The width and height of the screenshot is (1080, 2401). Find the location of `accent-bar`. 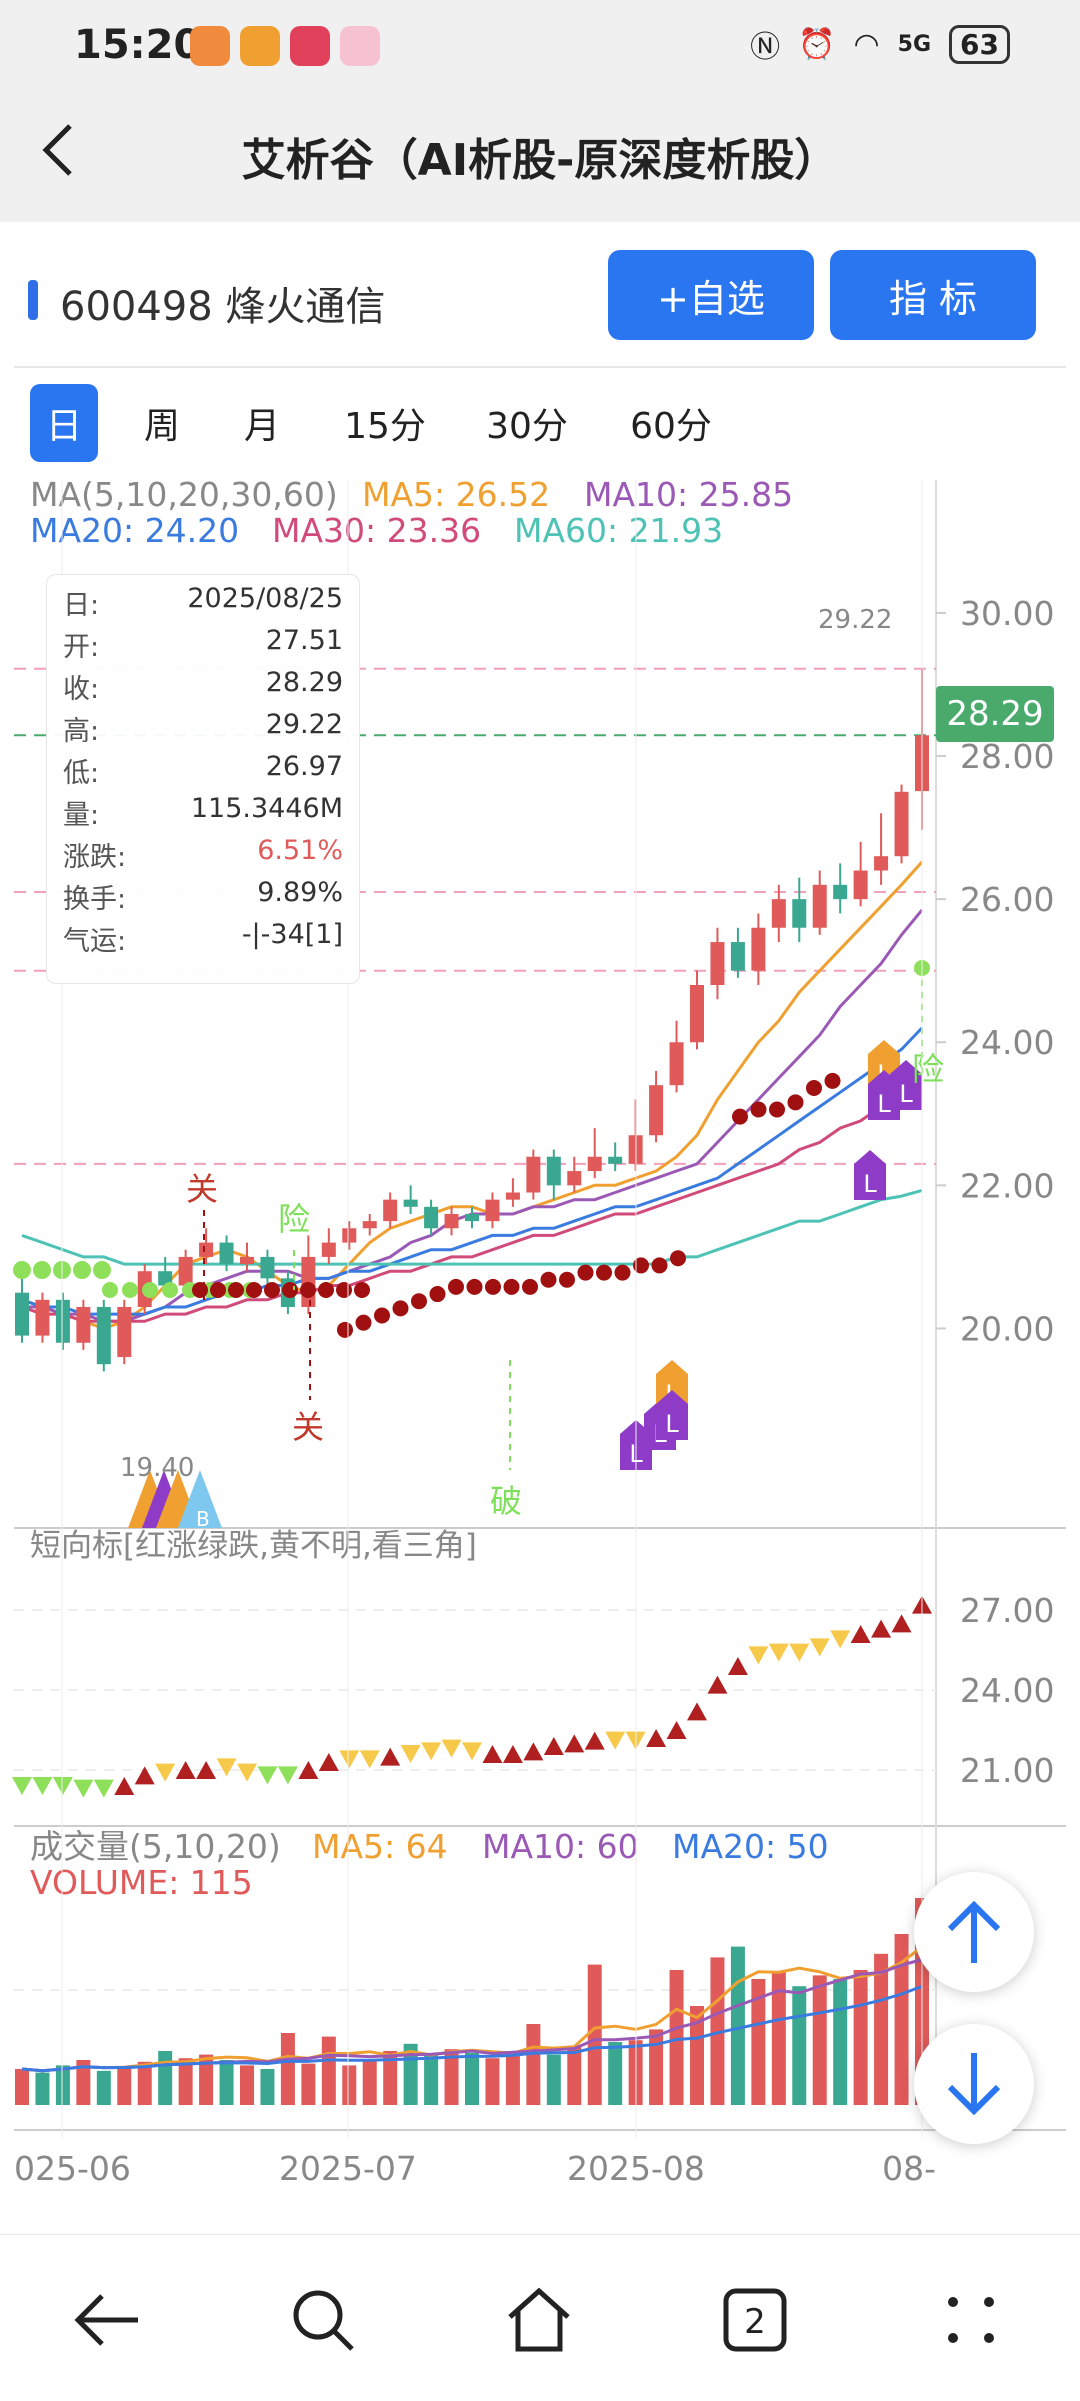

accent-bar is located at coordinates (33, 300).